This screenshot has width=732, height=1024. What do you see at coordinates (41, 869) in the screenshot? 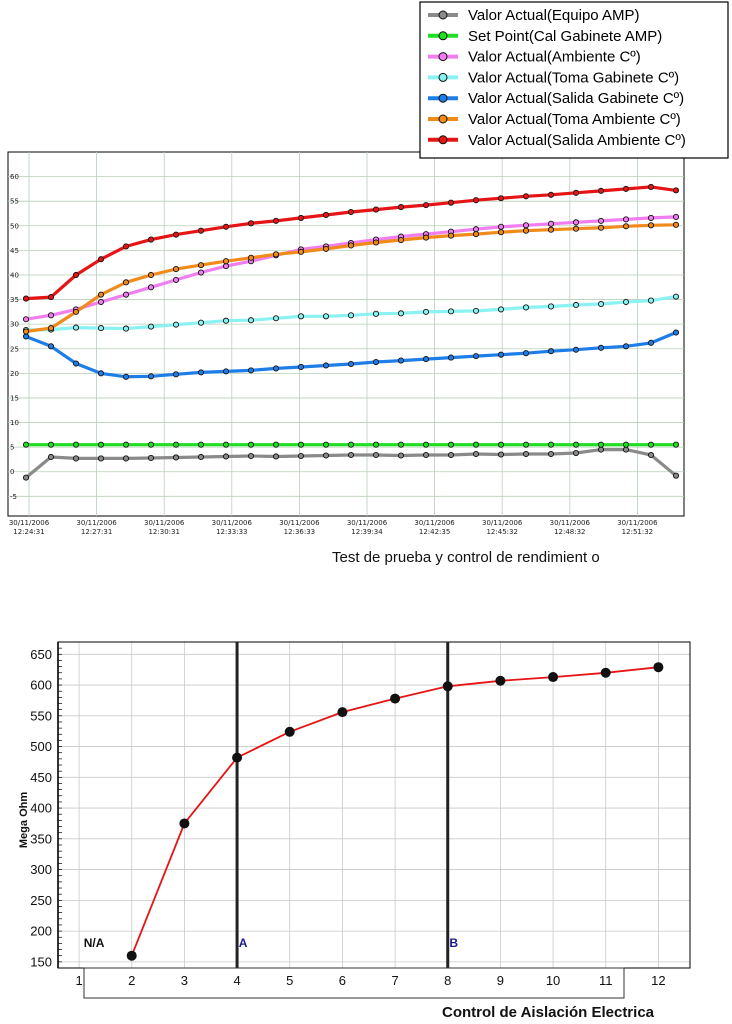
I see `y-tick-label: 300` at bounding box center [41, 869].